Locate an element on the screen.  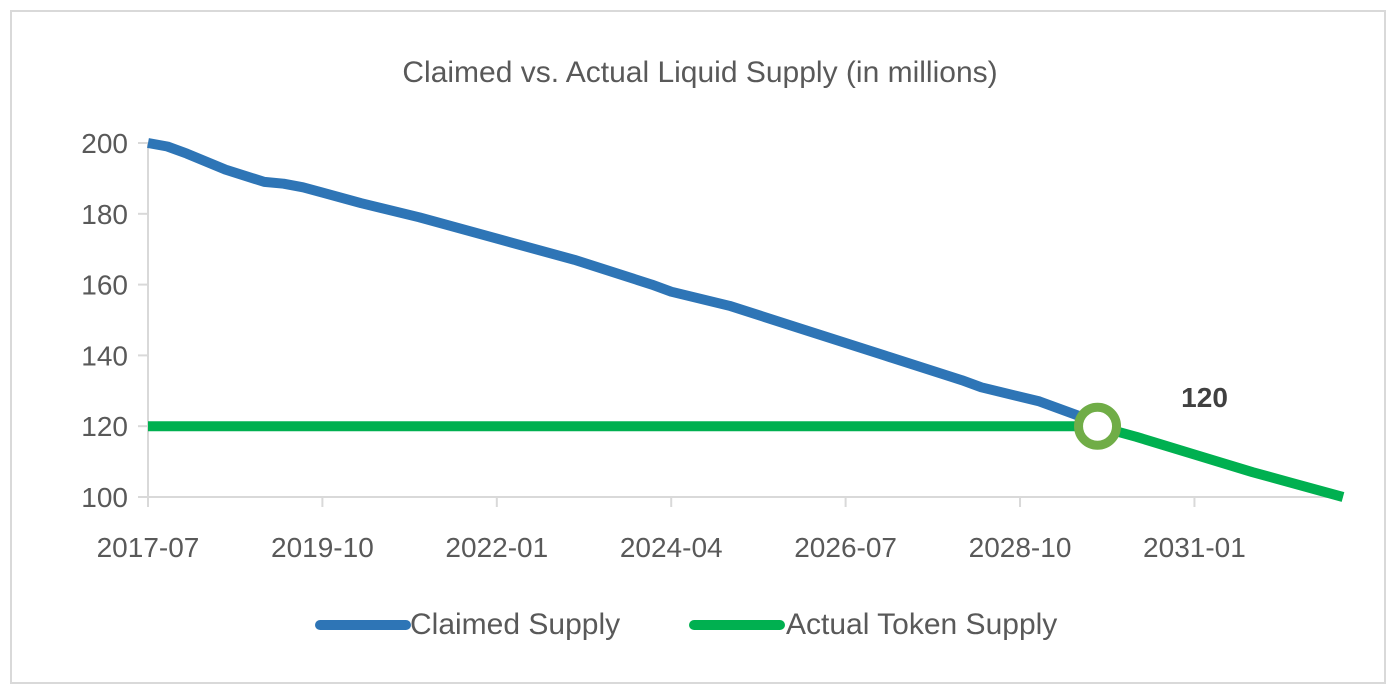
x-tick-label: 2024-04 is located at coordinates (671, 547).